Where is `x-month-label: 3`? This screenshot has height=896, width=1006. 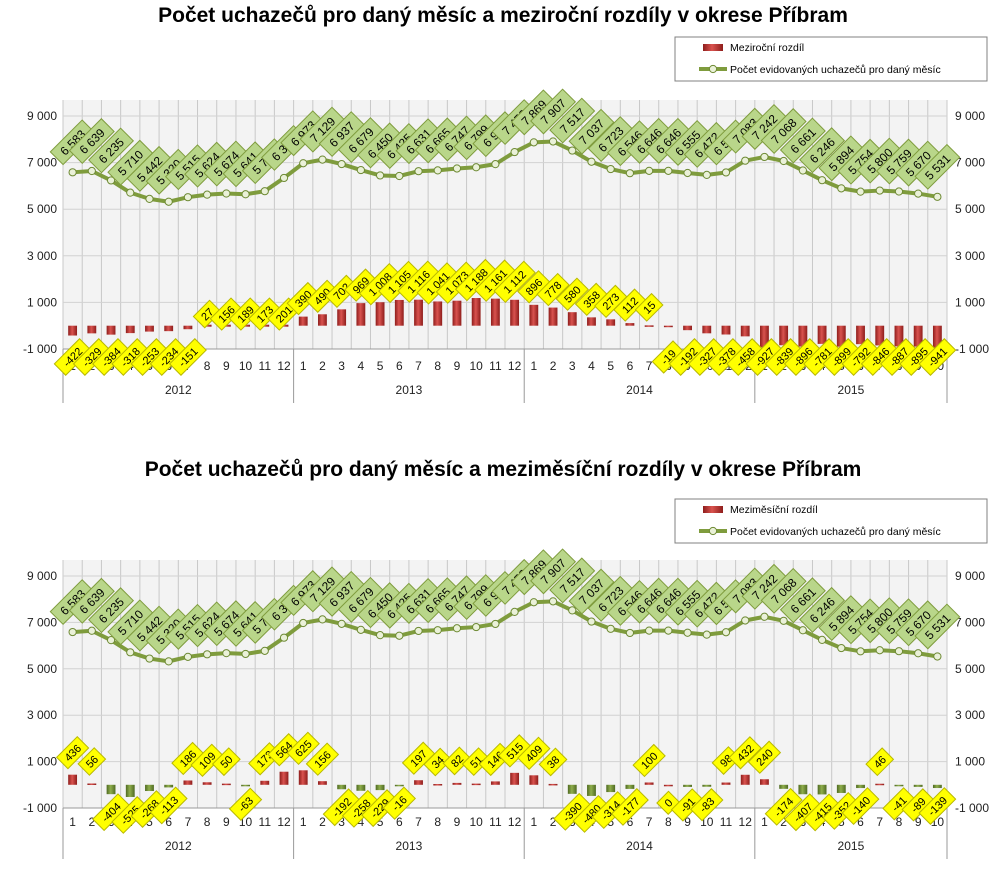 x-month-label: 3 is located at coordinates (572, 366).